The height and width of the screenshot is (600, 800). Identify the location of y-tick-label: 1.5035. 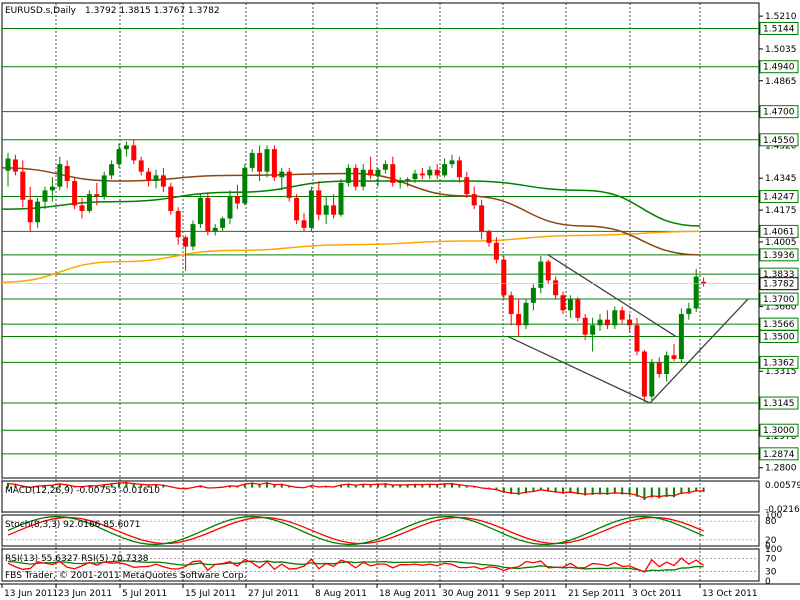
(781, 50).